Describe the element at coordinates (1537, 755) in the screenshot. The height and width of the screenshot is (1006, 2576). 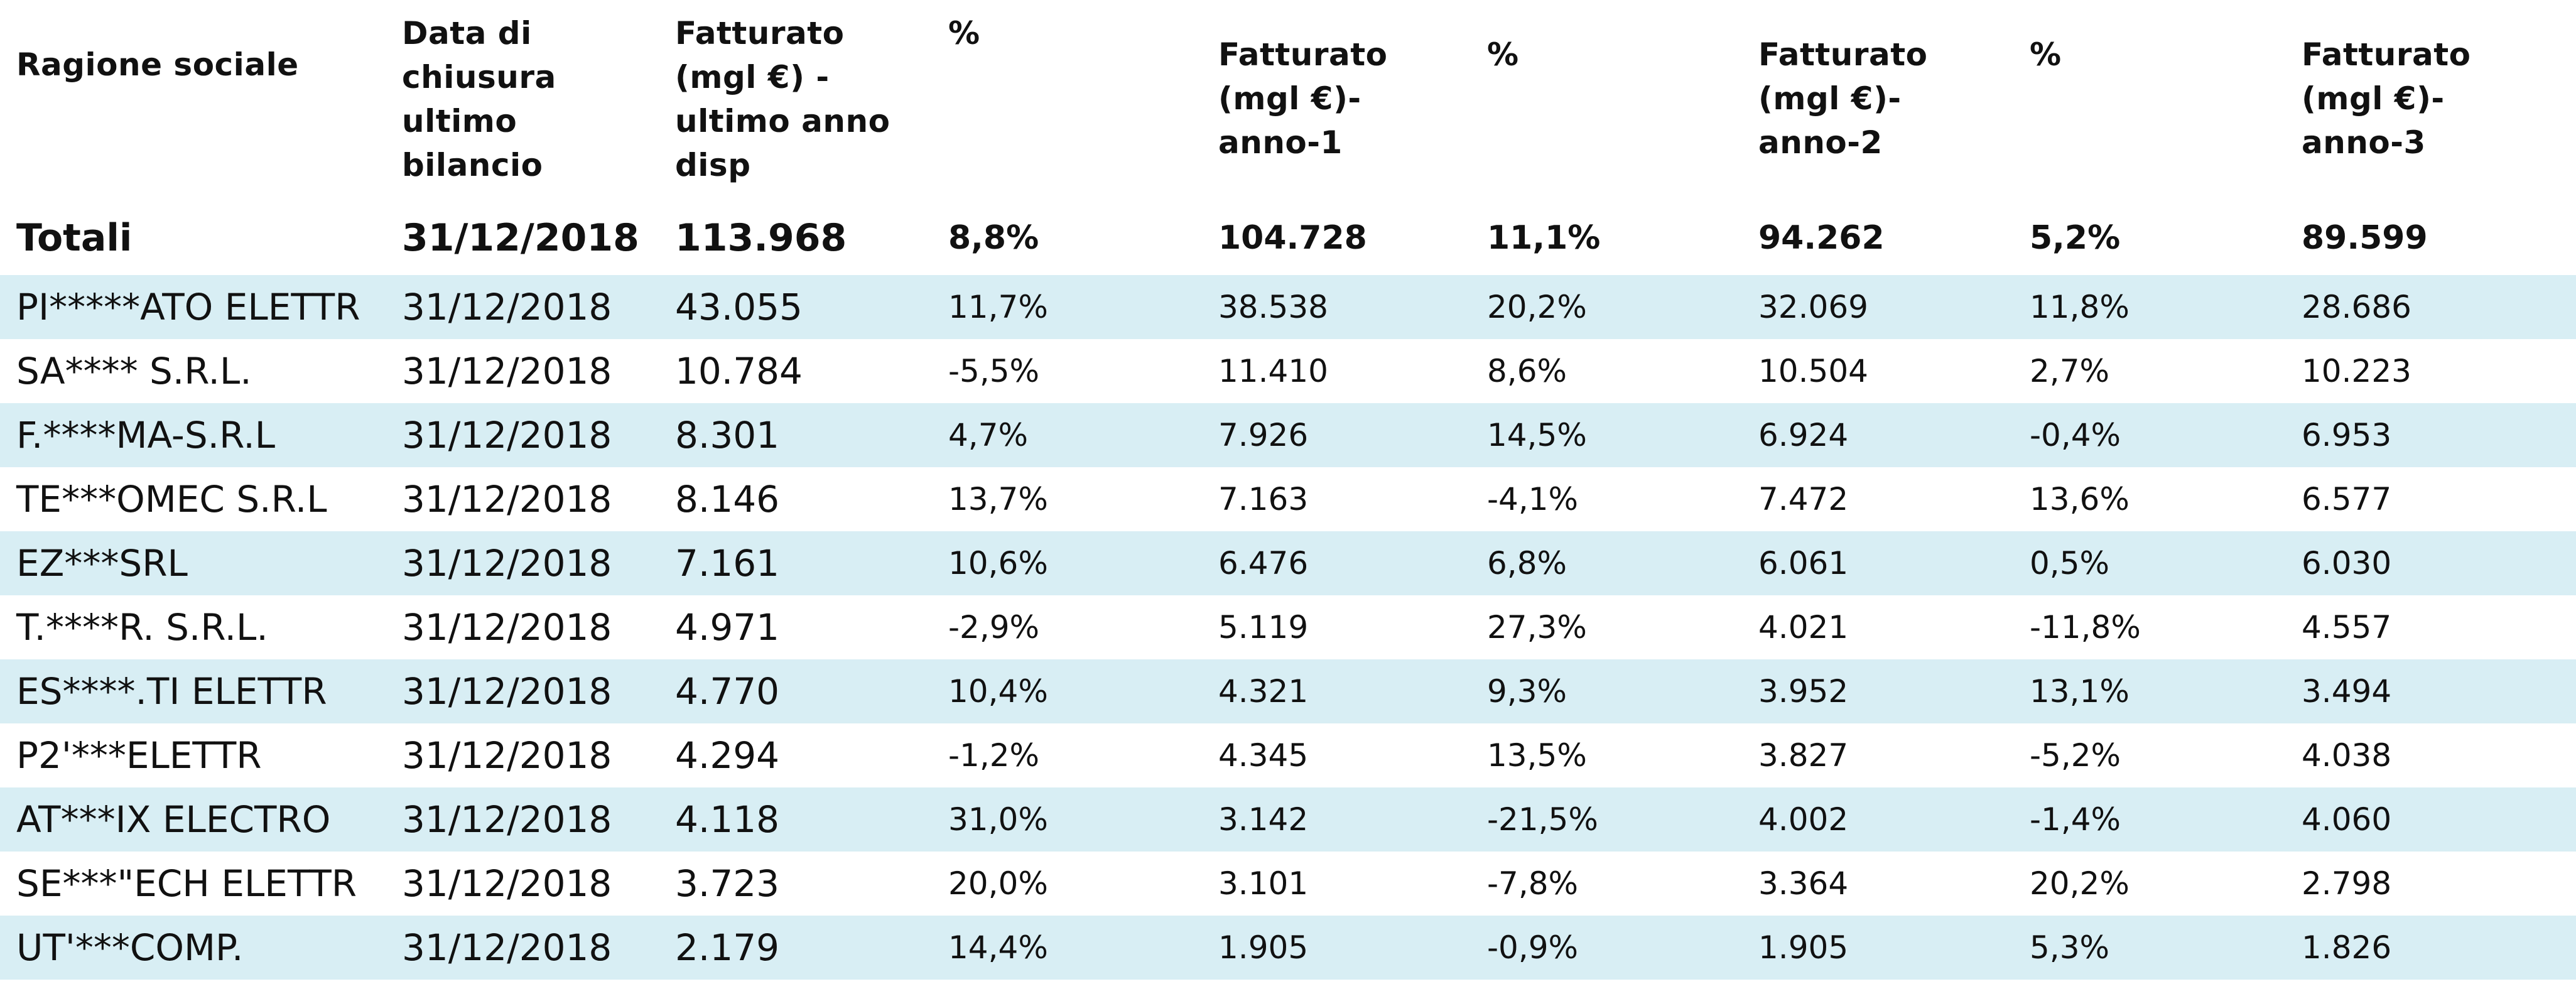
I see `cell-pct-2: 13,5%` at that location.